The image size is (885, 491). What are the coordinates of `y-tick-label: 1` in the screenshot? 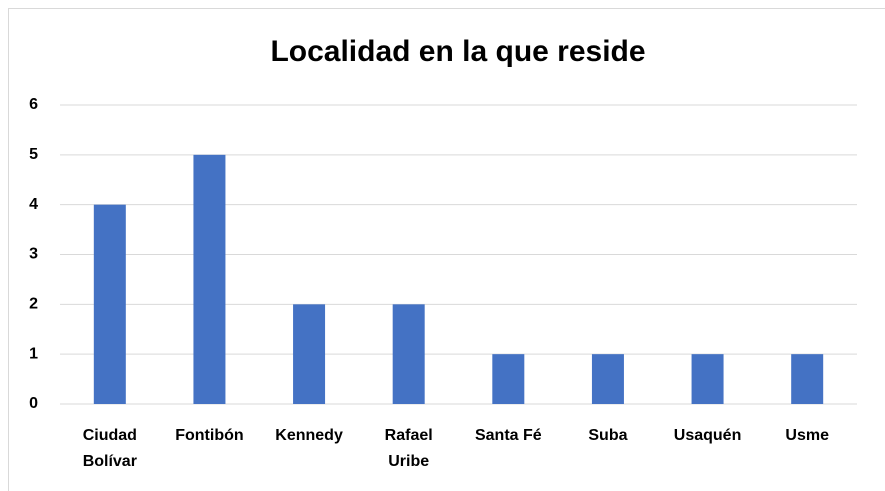 It's located at (33, 353).